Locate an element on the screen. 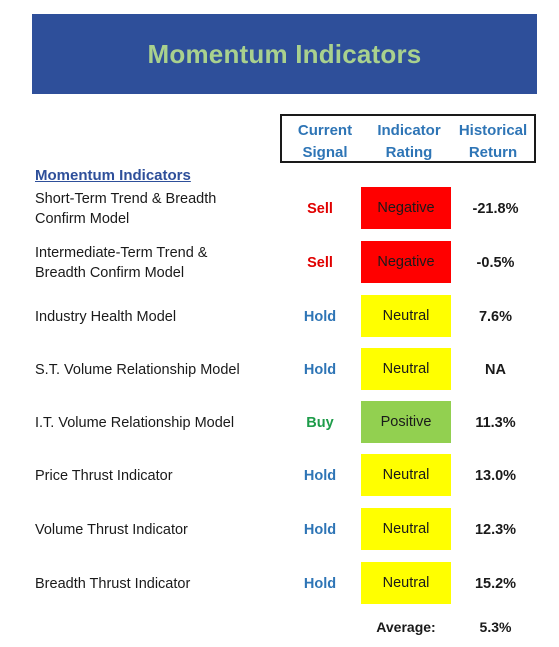 Image resolution: width=559 pixels, height=647 pixels. indicator-name-line: Price Thrust Indicator is located at coordinates (104, 476).